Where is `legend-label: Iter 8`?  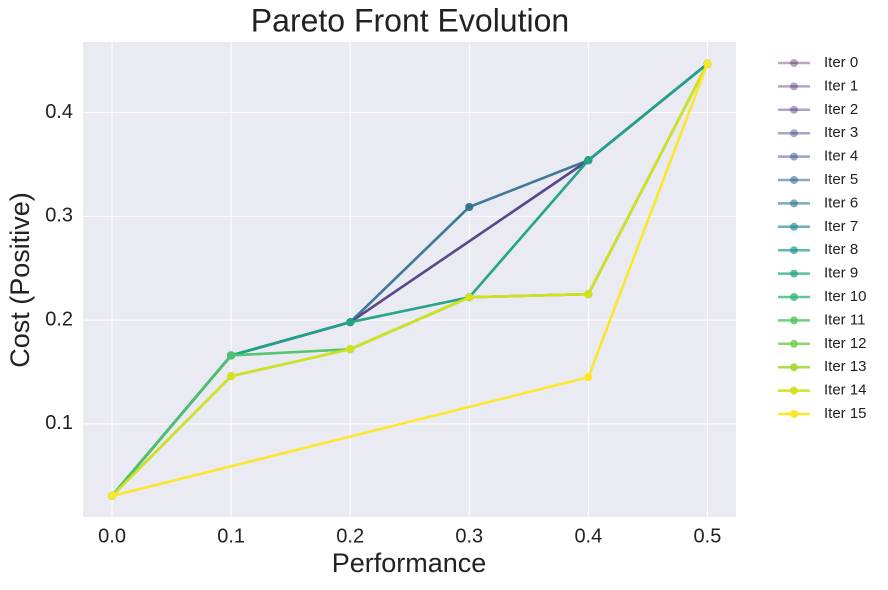 legend-label: Iter 8 is located at coordinates (841, 249).